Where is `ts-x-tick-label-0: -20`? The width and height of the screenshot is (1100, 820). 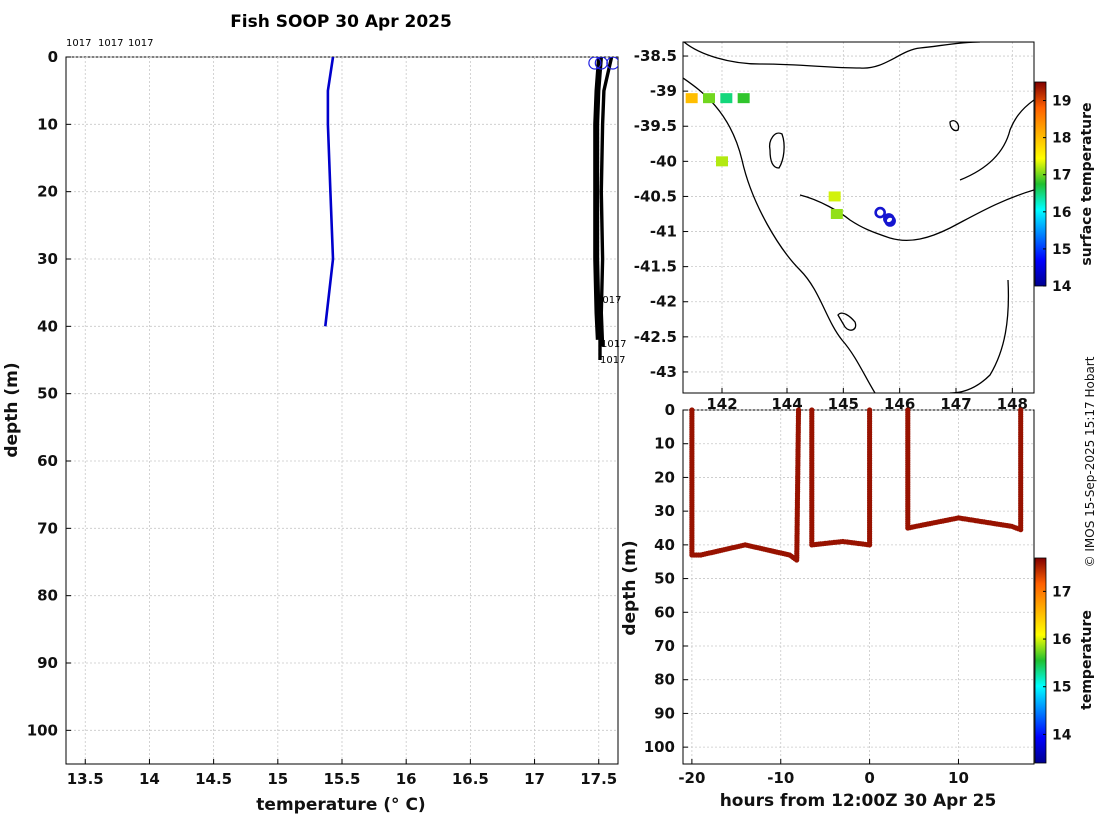
ts-x-tick-label-0: -20 is located at coordinates (691, 778).